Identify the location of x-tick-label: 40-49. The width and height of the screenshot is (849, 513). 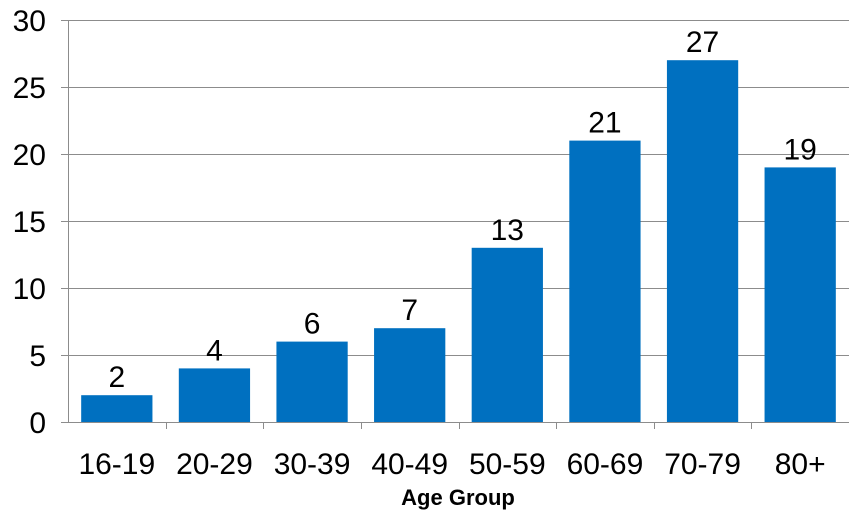
(409, 464).